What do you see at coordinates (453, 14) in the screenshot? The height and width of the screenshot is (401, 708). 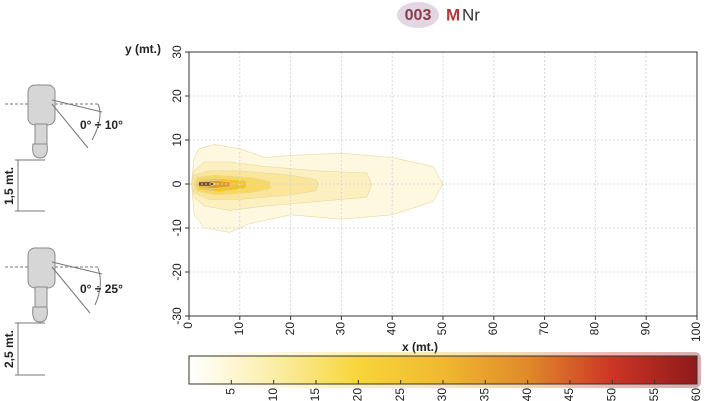 I see `name-initial: M` at bounding box center [453, 14].